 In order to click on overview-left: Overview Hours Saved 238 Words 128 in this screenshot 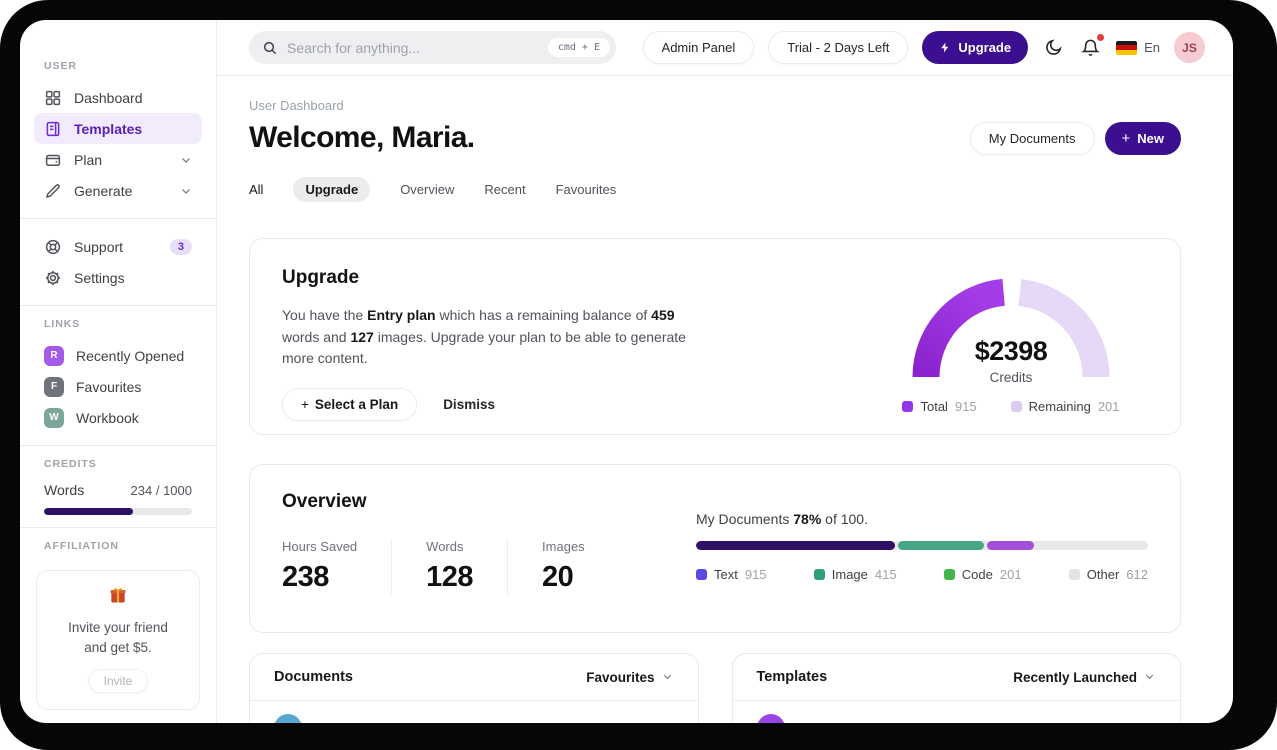, I will do `click(467, 548)`.